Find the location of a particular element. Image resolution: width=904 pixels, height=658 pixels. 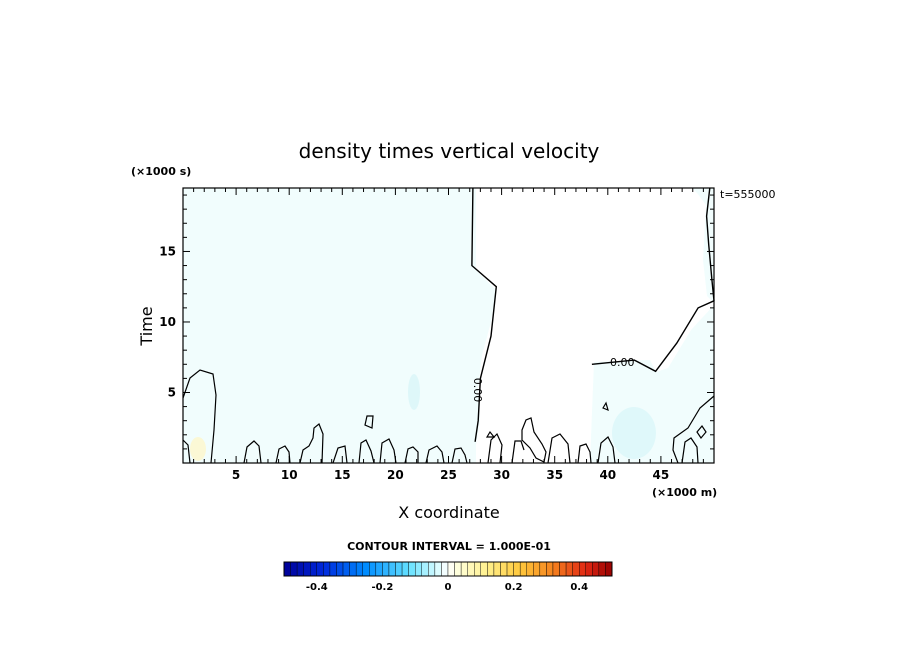

colorbar-frame is located at coordinates (448, 569).